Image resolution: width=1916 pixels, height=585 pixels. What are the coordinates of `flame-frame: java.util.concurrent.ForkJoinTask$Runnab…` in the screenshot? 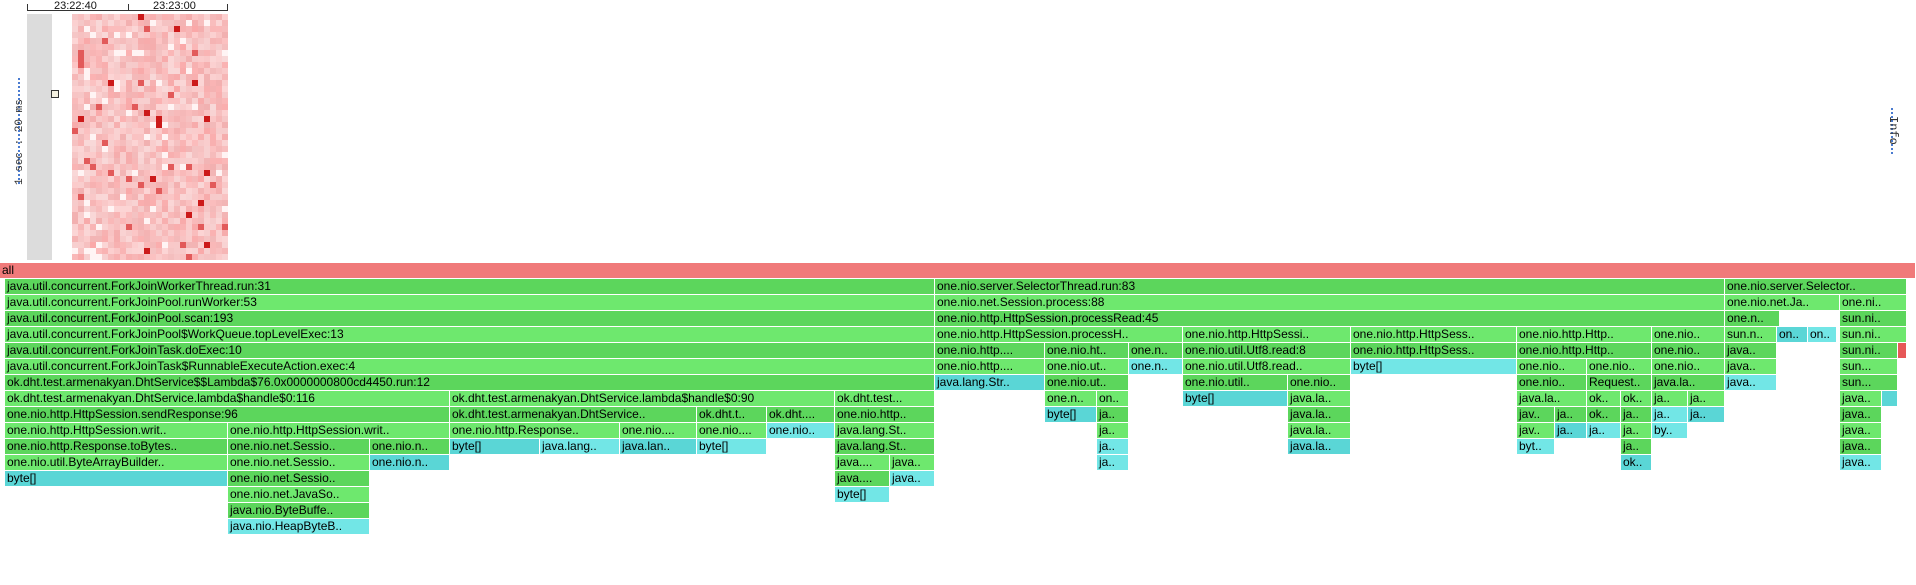 It's located at (470, 366).